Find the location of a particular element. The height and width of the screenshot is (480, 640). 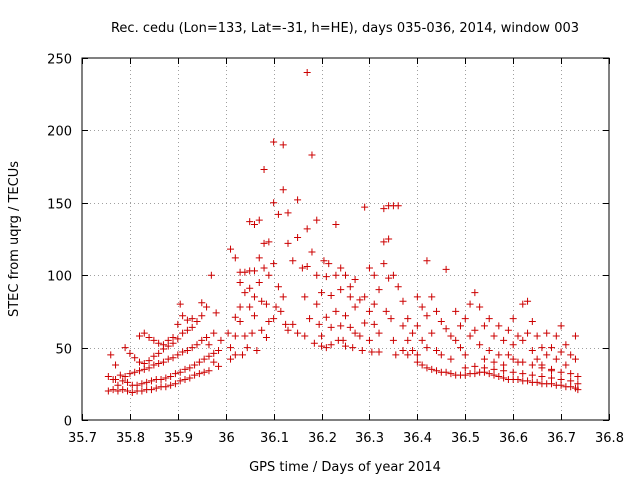

y-axis-label: STEC from uqrg / TECUs is located at coordinates (14, 239).